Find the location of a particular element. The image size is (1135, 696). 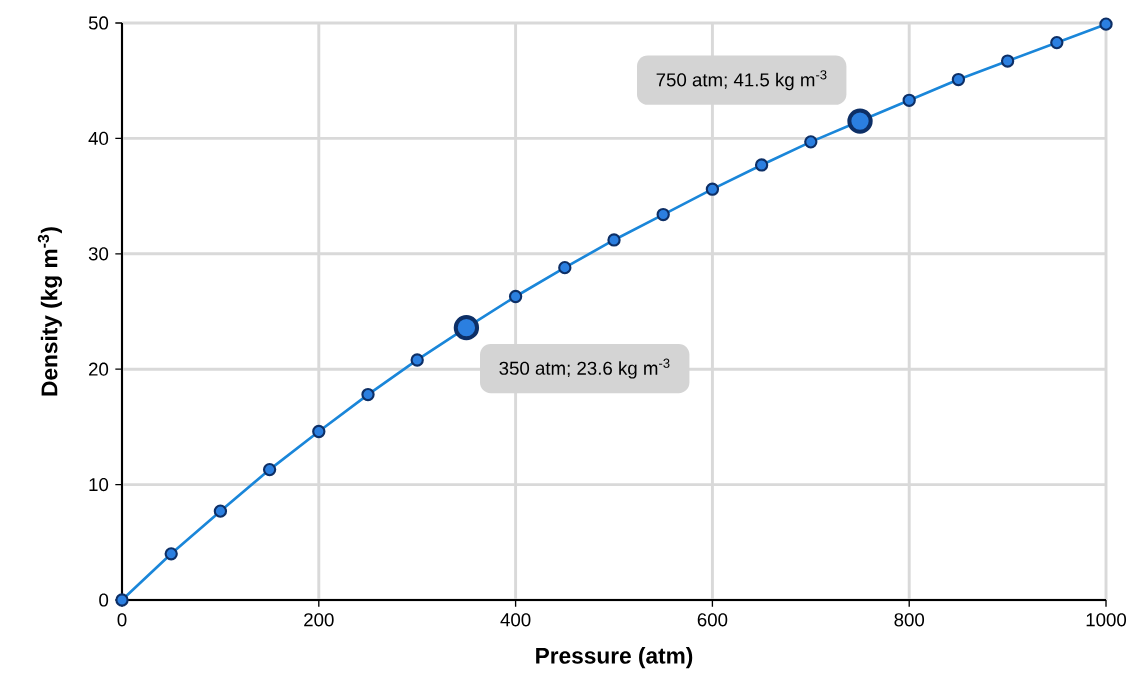

y-axis-title: Density (kg m$^{-3}$) is located at coordinates (50, 311).